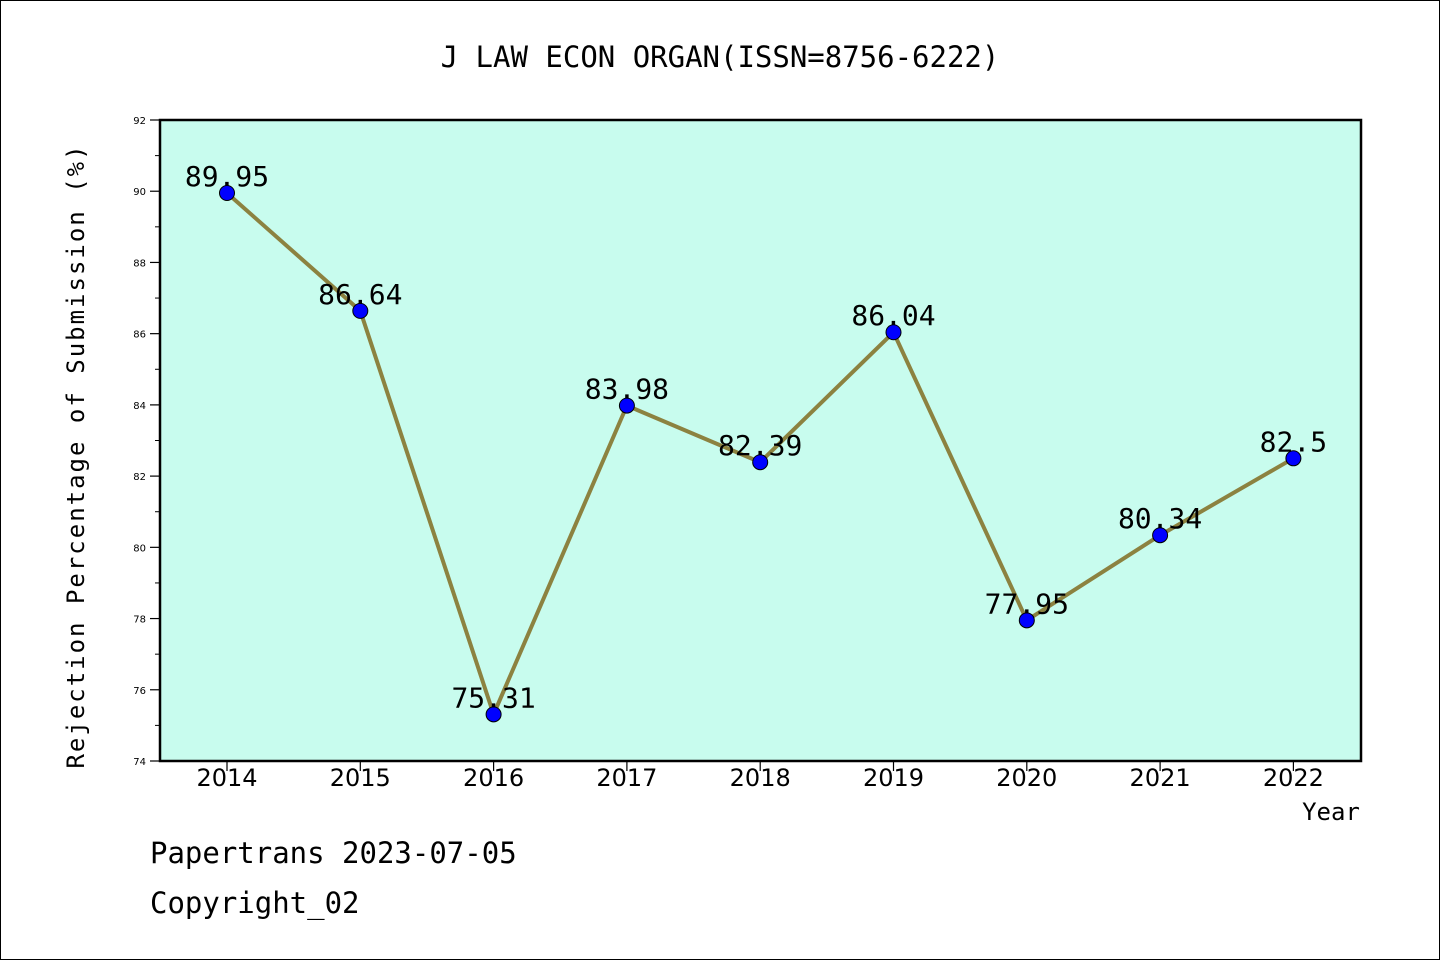 This screenshot has height=960, width=1440. I want to click on x-tick-label: 2020, so click(1026, 778).